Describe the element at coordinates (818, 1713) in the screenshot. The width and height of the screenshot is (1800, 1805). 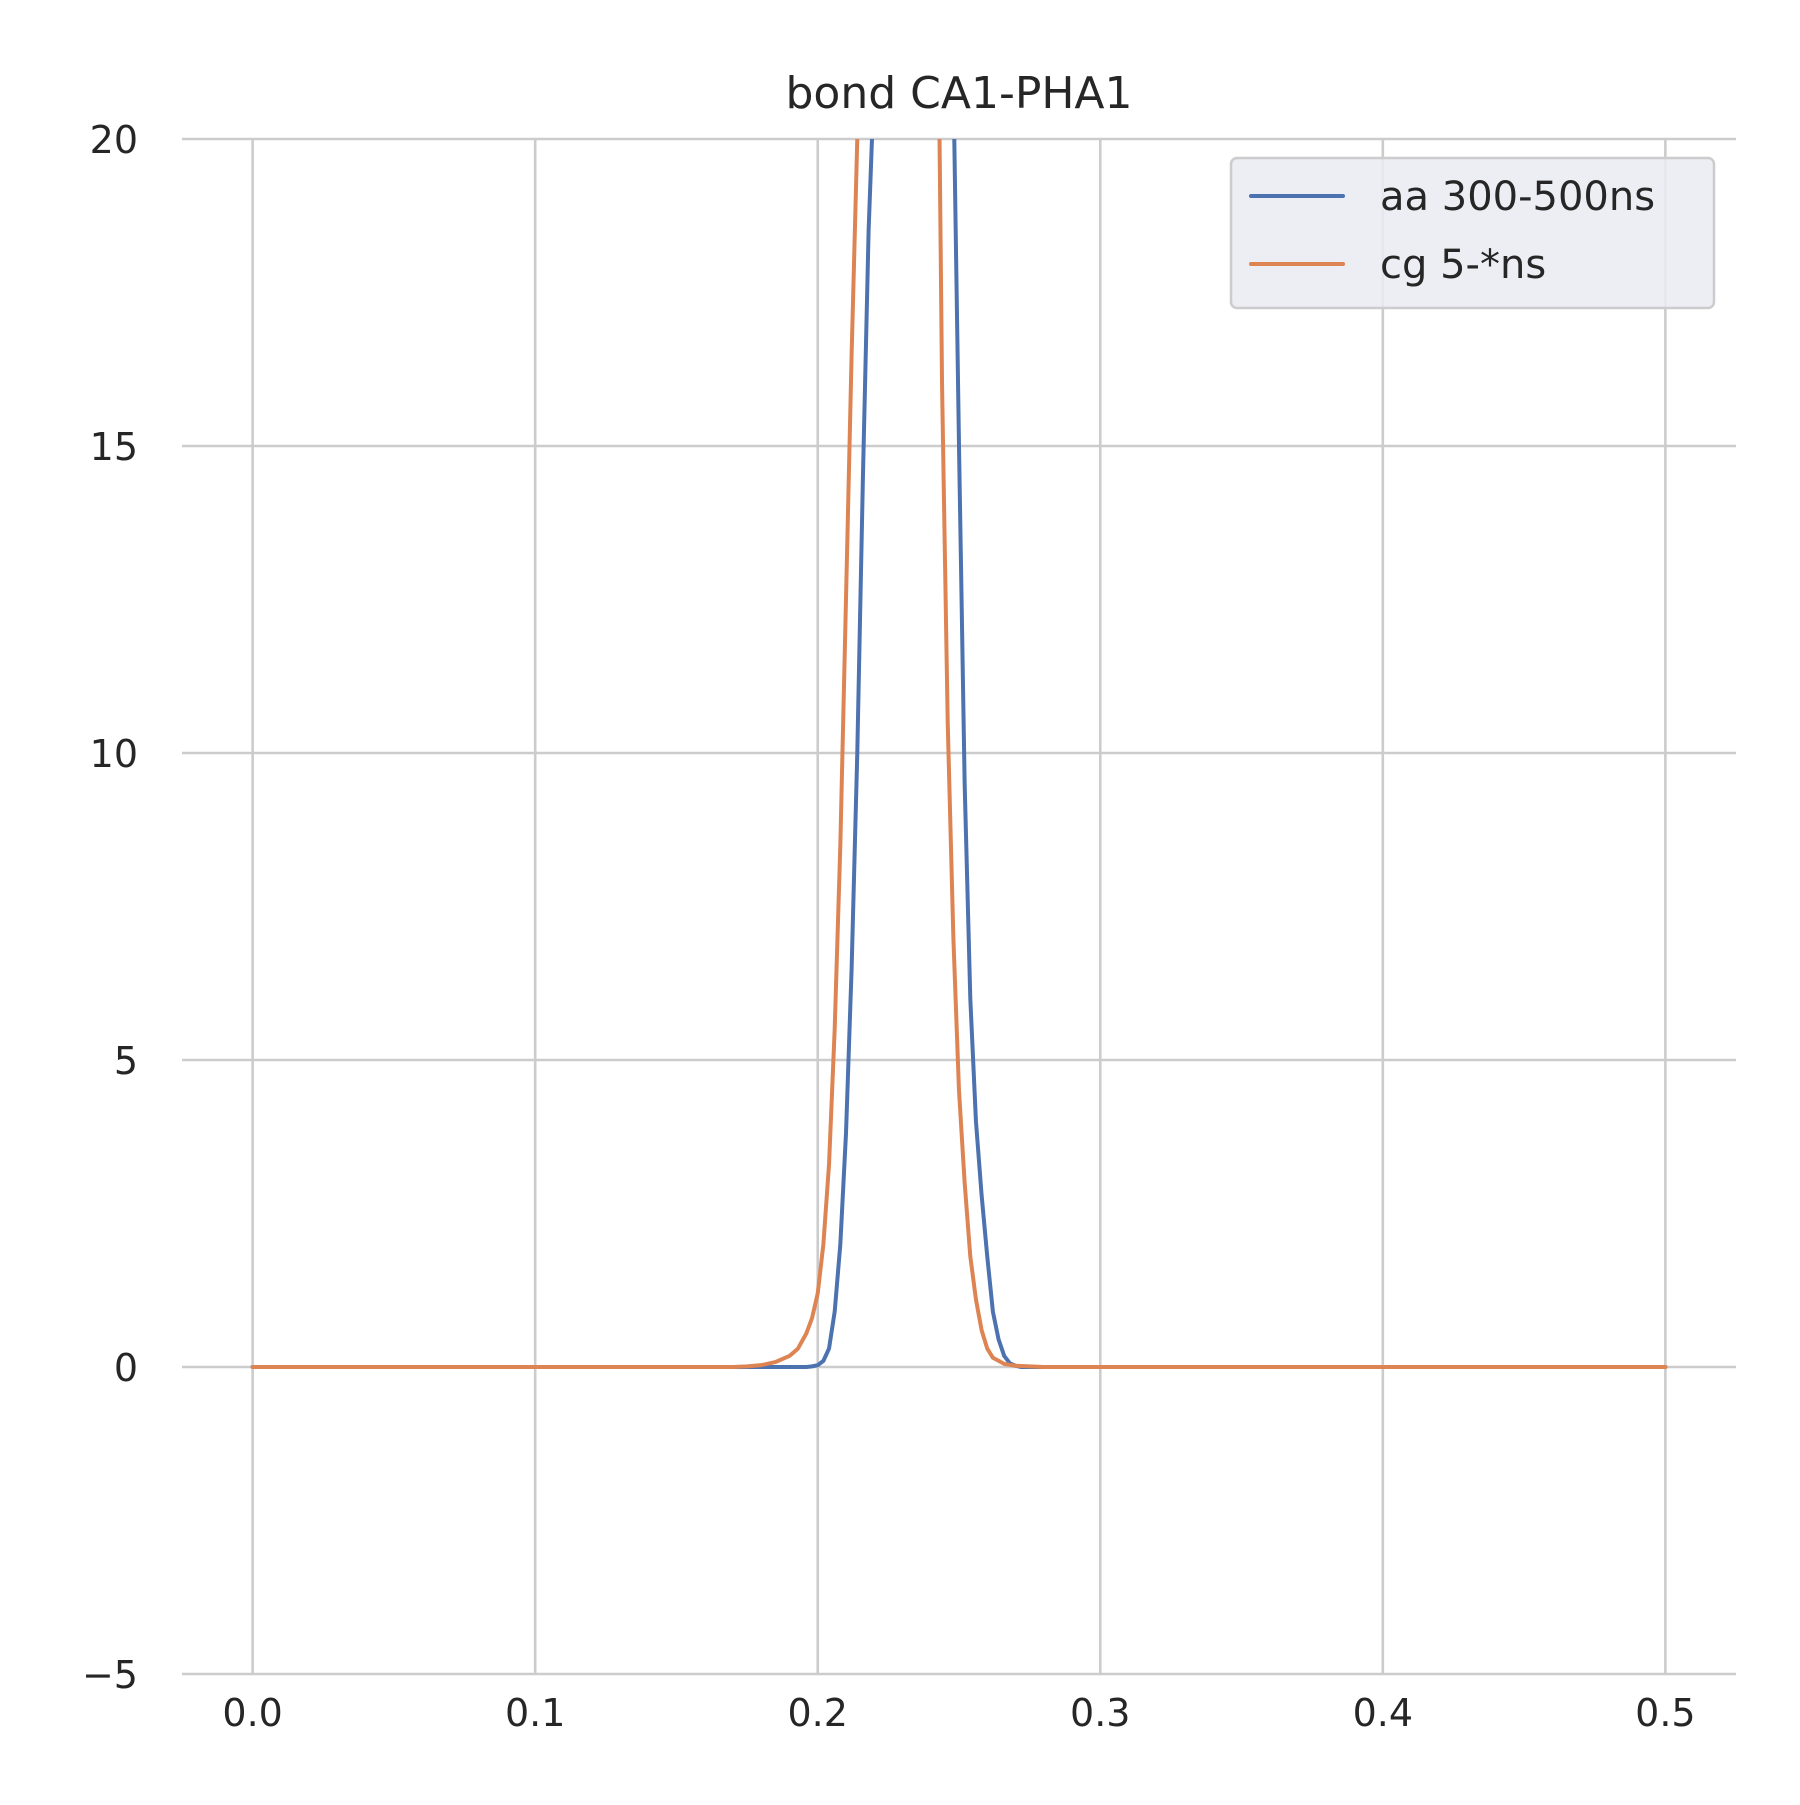
I see `x-tick-label: 0.2` at that location.